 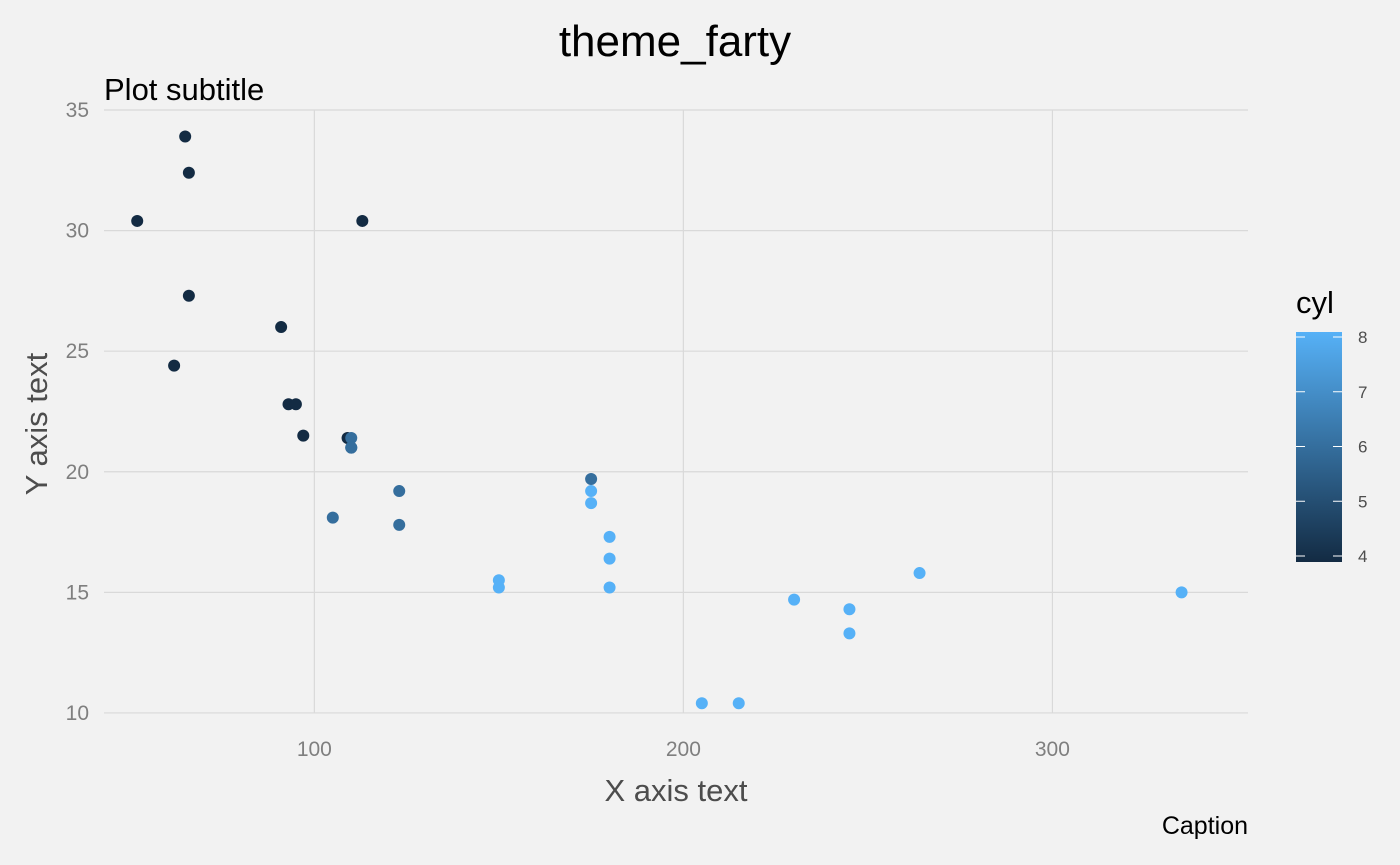 What do you see at coordinates (77, 592) in the screenshot?
I see `y-tick-label-15: 15` at bounding box center [77, 592].